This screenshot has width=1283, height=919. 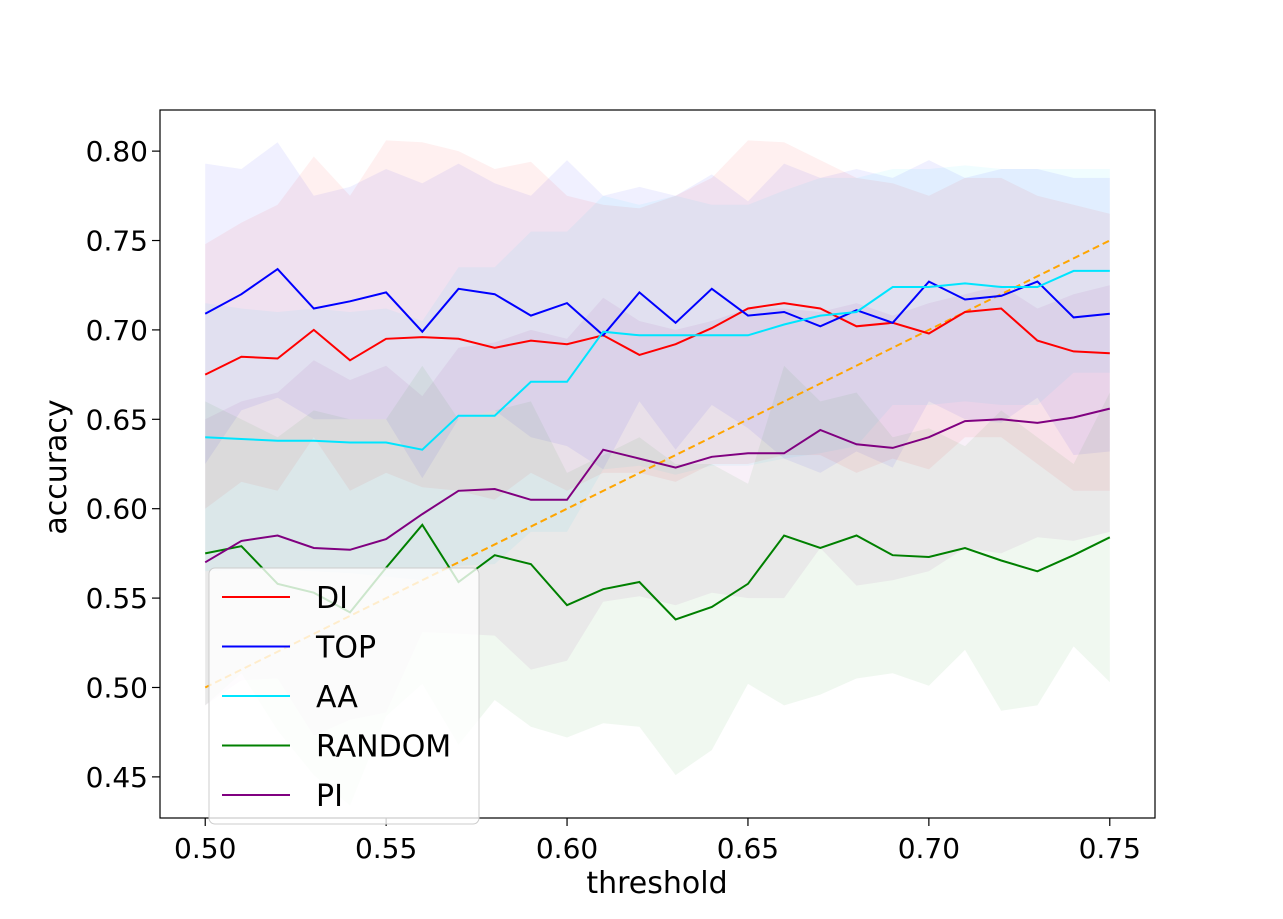 I want to click on series-line-aa, so click(x=657, y=360).